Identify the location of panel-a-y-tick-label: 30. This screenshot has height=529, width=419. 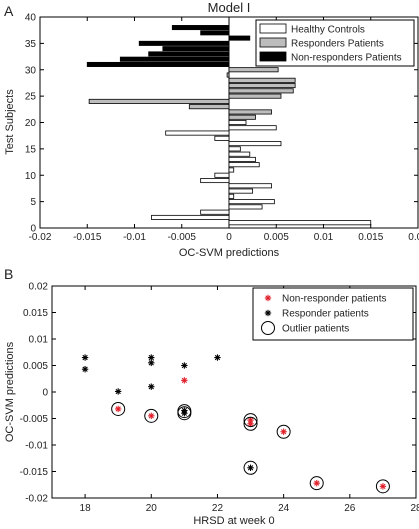
(31, 70).